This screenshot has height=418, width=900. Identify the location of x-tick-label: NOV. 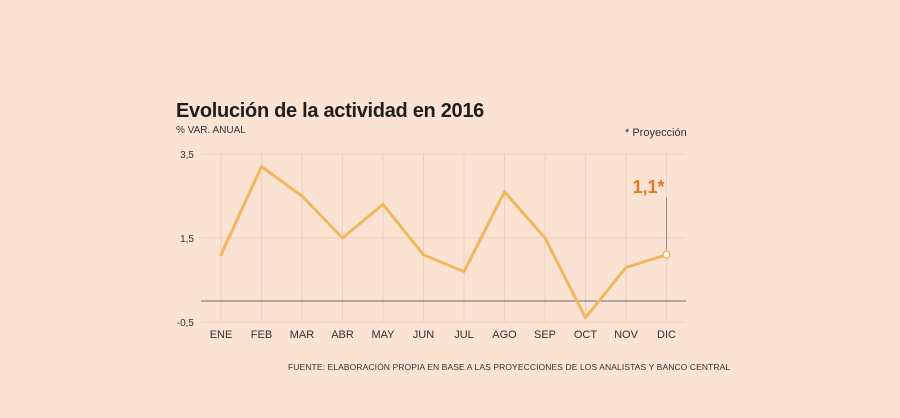
(626, 335).